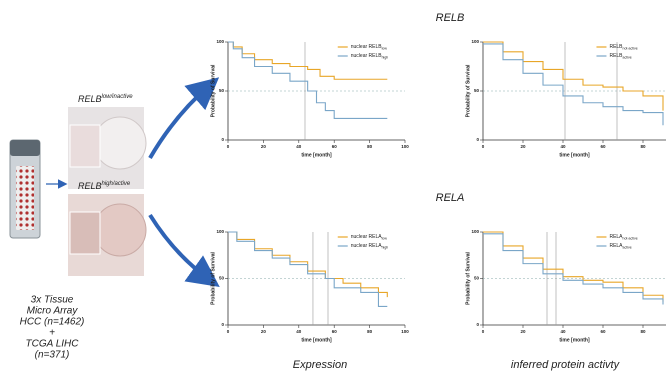  I want to click on legend-label: nuclear RELBhigh, so click(370, 56).